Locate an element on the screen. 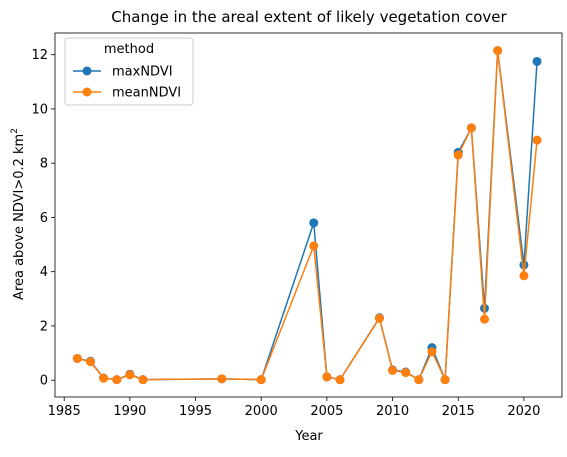  y-tick-label: 12 is located at coordinates (39, 55).